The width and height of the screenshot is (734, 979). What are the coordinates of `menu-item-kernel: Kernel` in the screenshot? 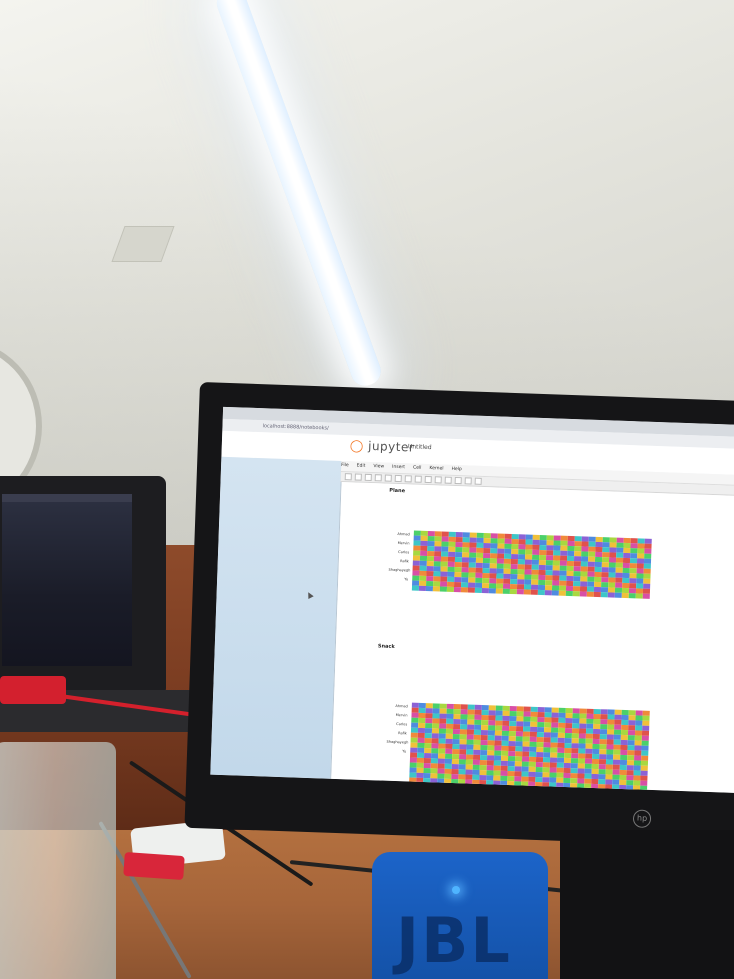 It's located at (436, 469).